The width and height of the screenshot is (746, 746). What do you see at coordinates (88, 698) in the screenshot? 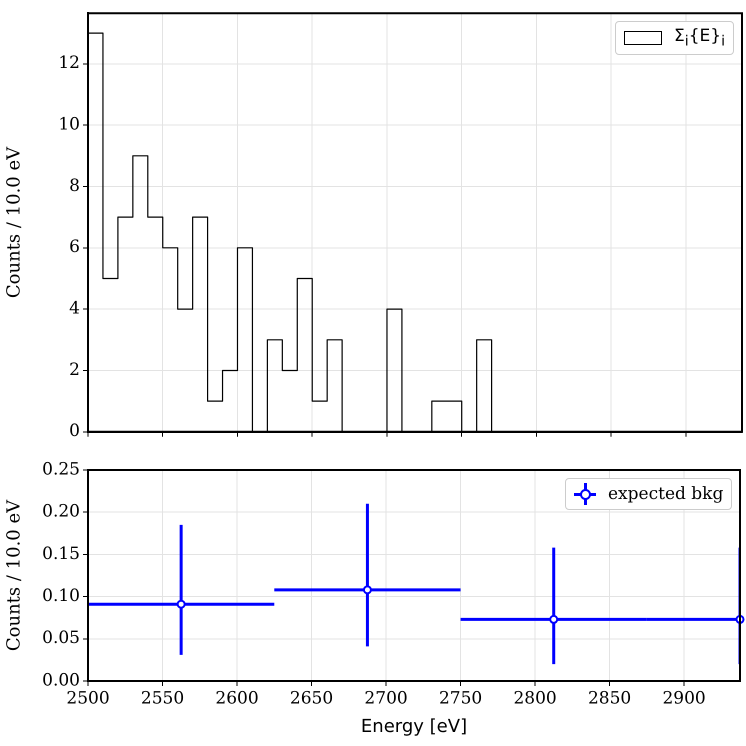
I see `x-tick-label: 2500` at bounding box center [88, 698].